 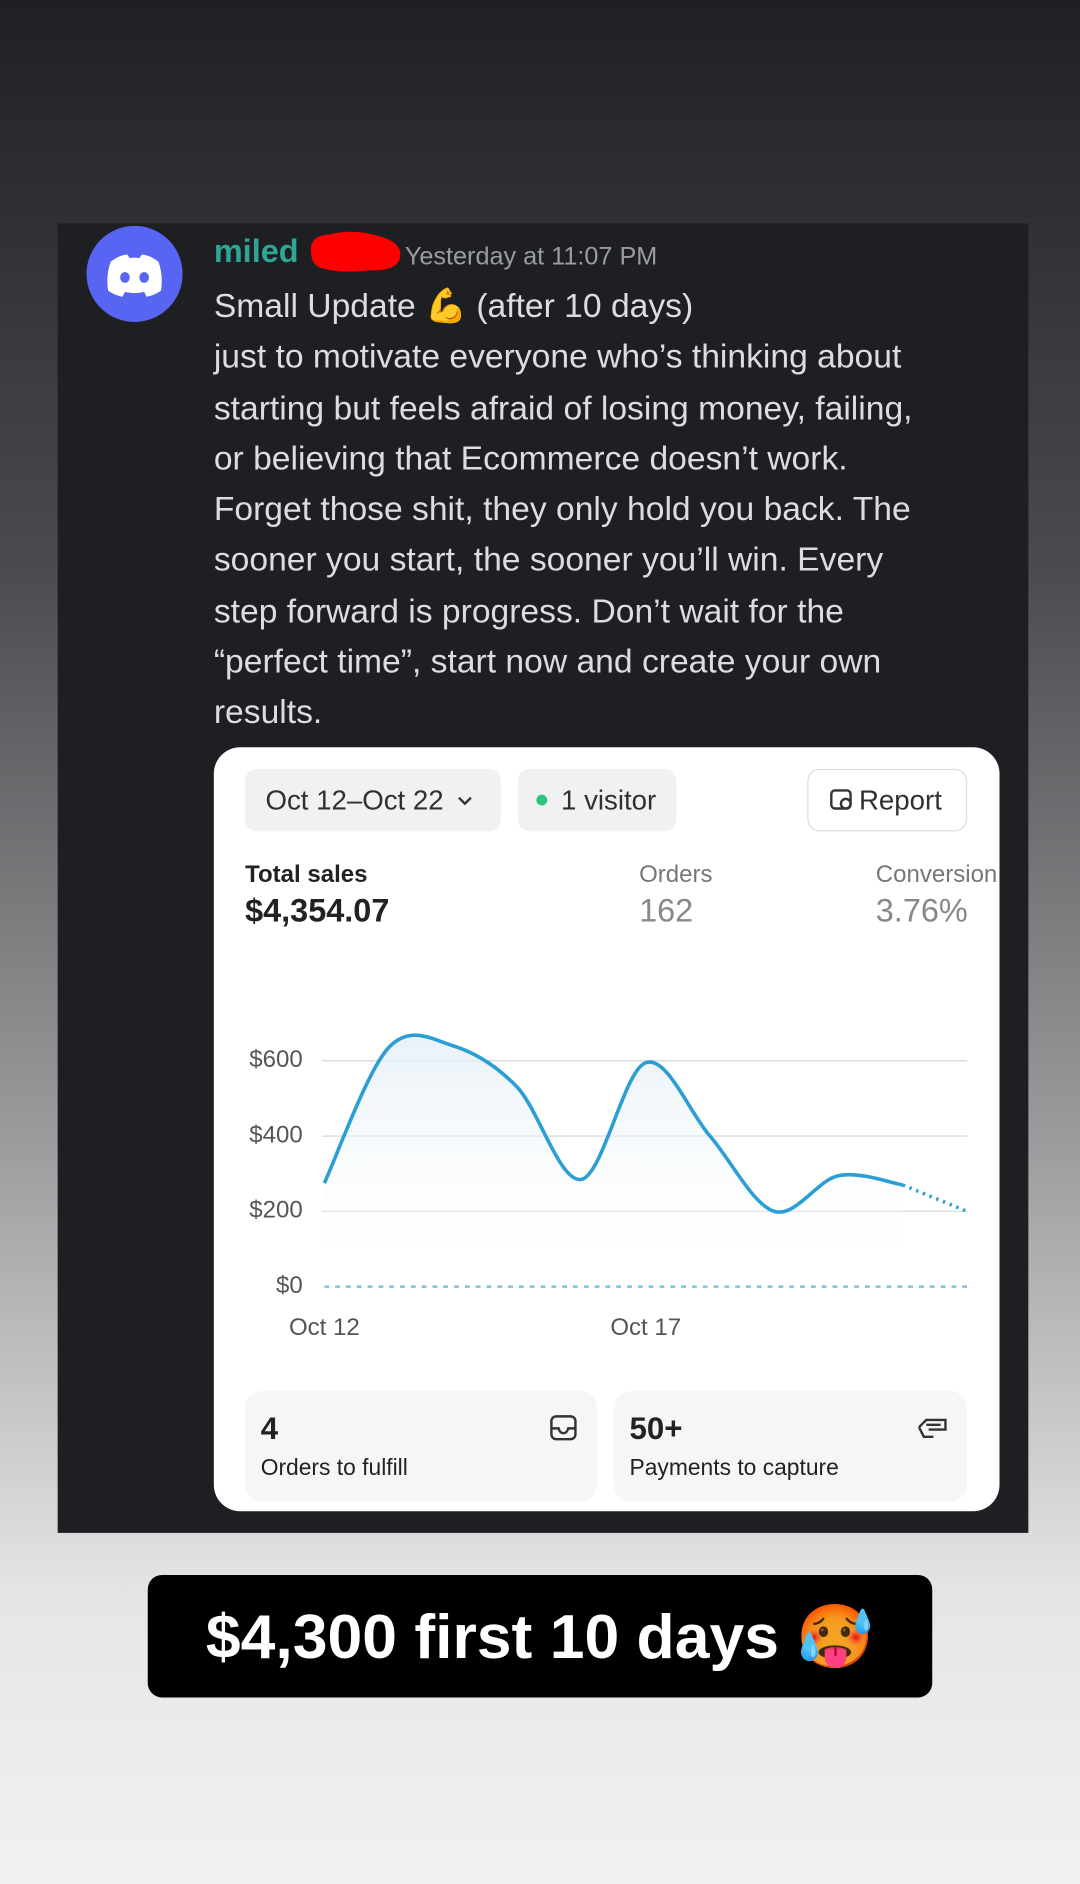 What do you see at coordinates (256, 251) in the screenshot?
I see `username: miled` at bounding box center [256, 251].